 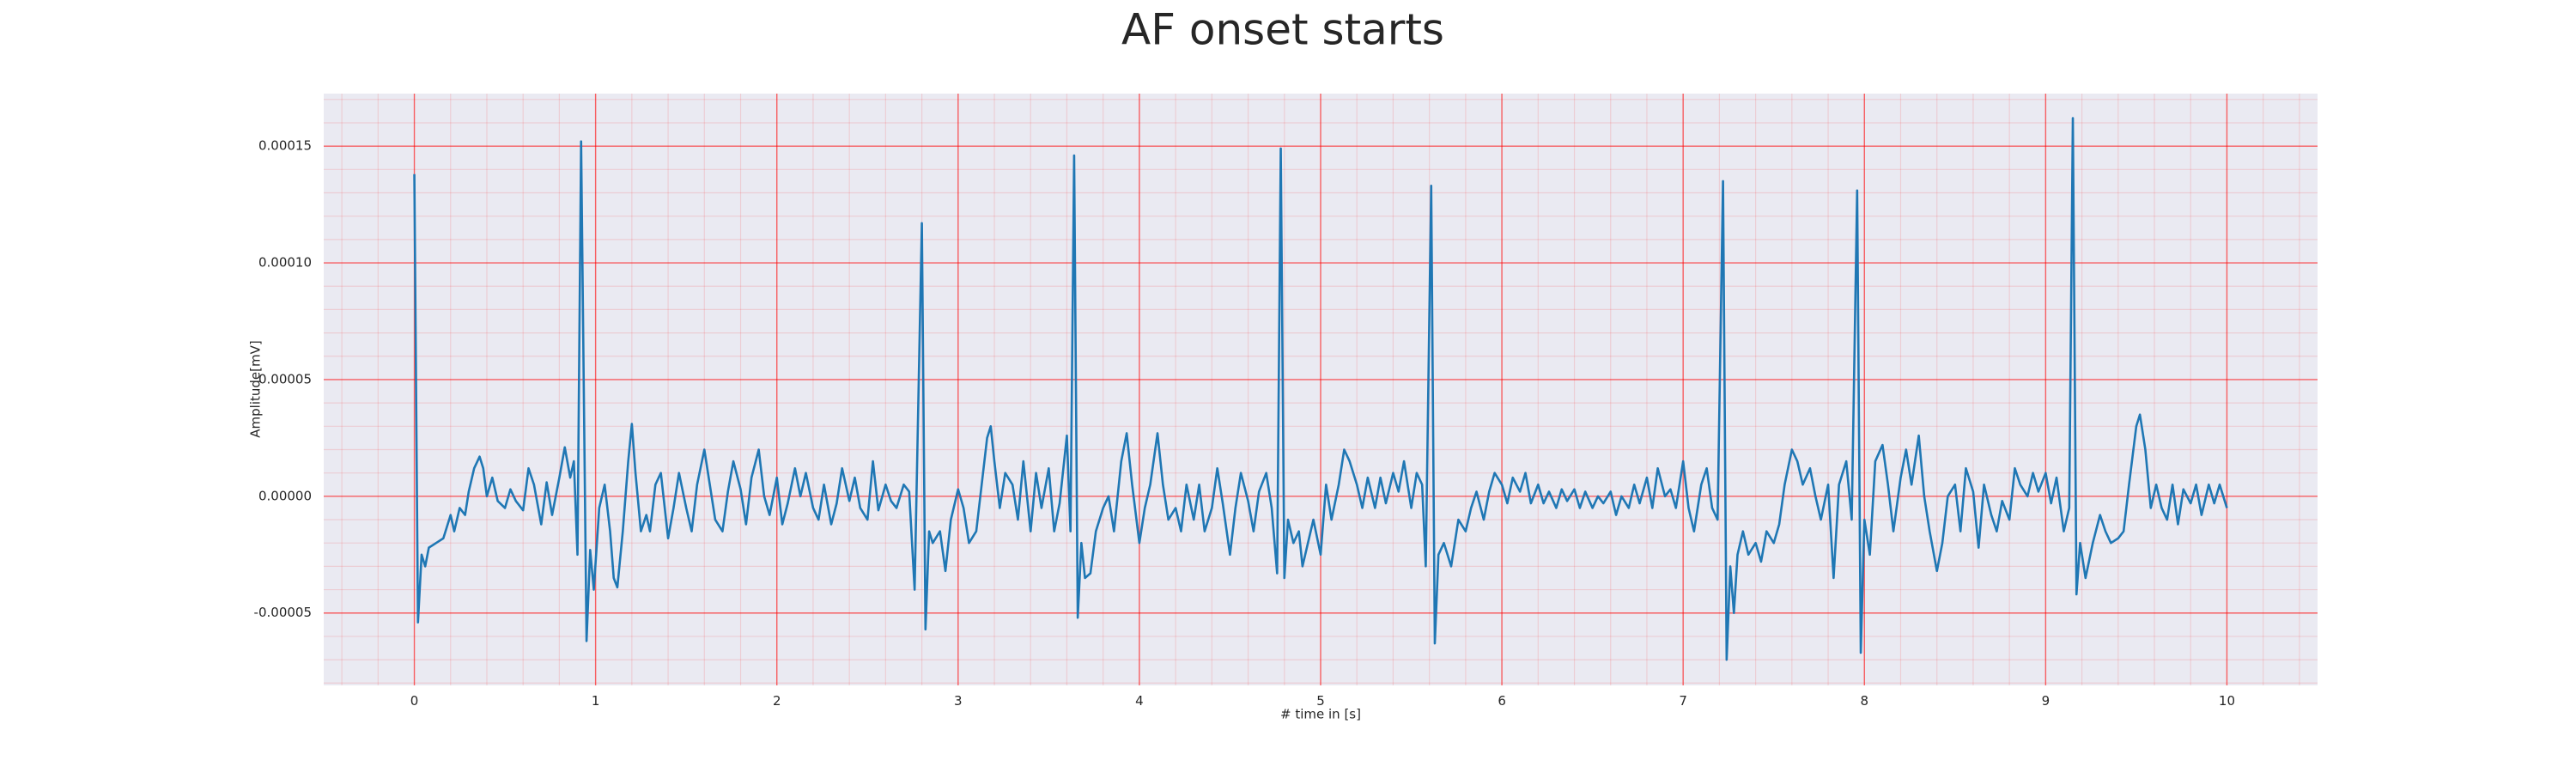 I want to click on chart-title: AF onset starts, so click(x=1283, y=30).